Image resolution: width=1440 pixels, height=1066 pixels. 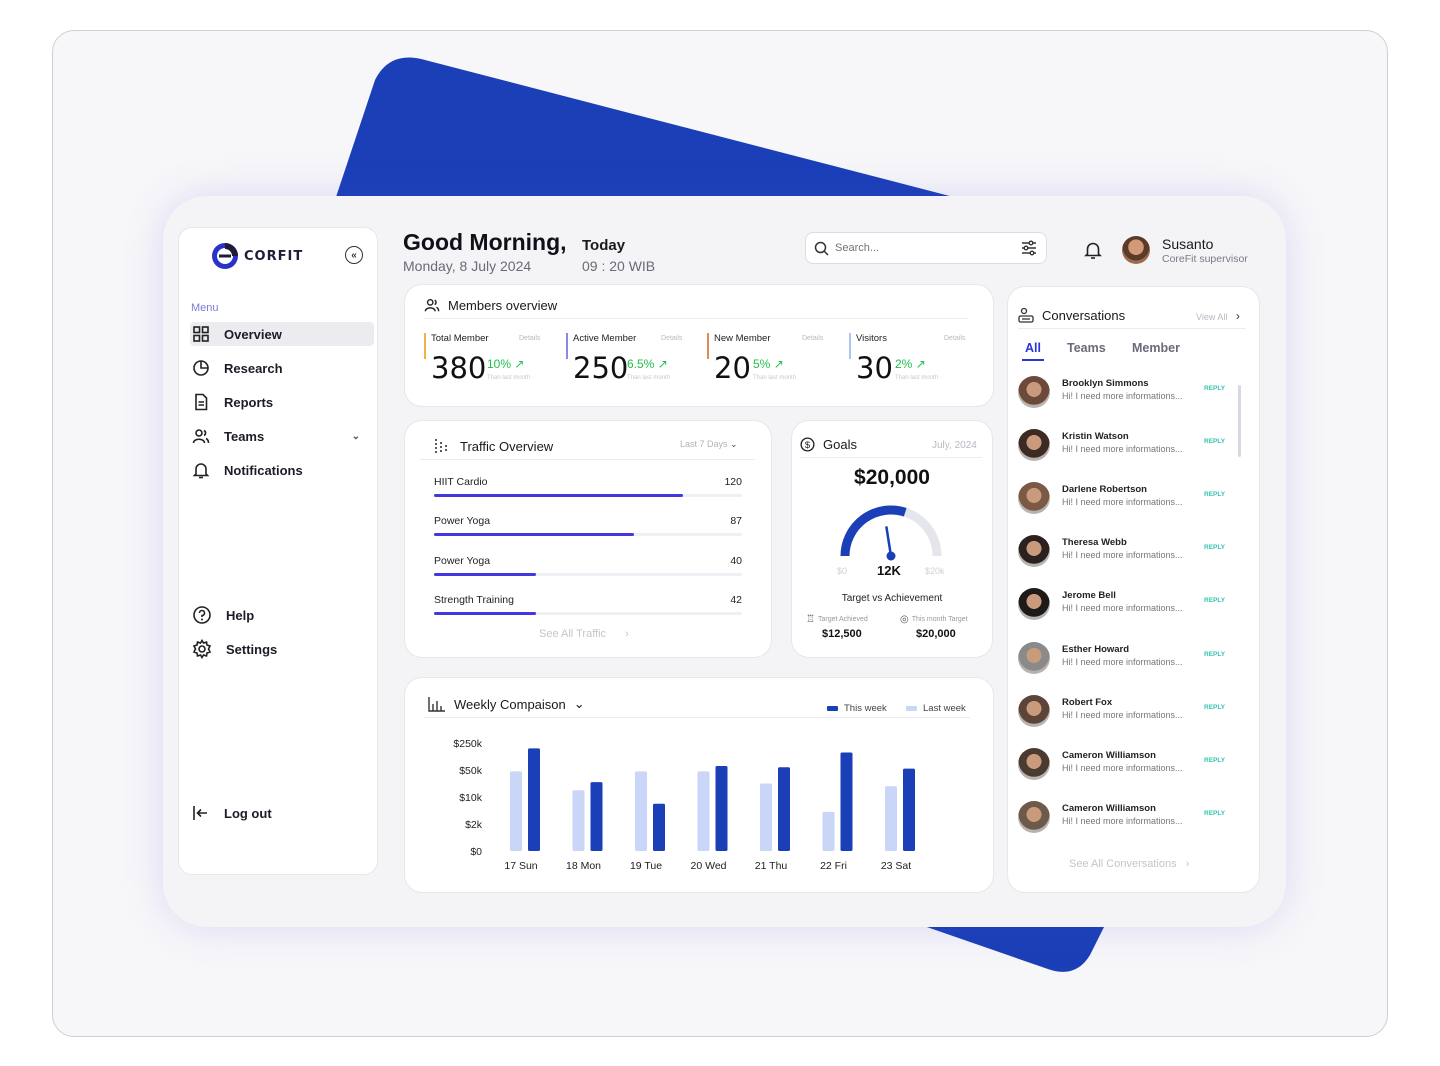 I want to click on see-all-traffic-link: See All Traffic ›, so click(x=584, y=634).